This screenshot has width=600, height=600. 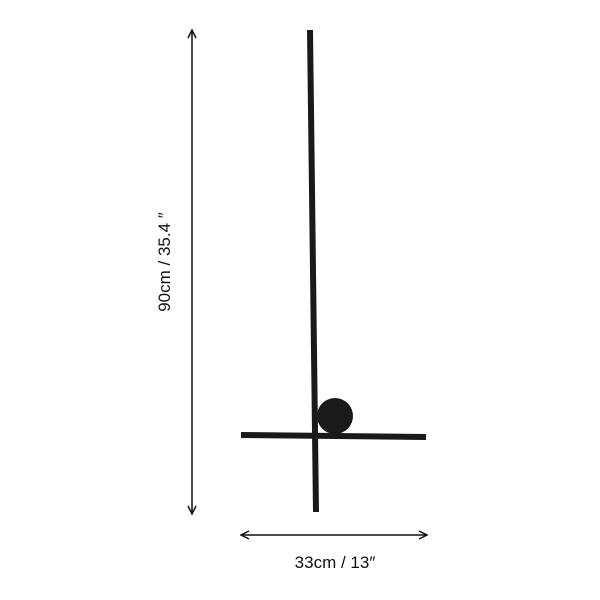 What do you see at coordinates (164, 262) in the screenshot?
I see `height-dimension-label: 90cm / 35.4 ″` at bounding box center [164, 262].